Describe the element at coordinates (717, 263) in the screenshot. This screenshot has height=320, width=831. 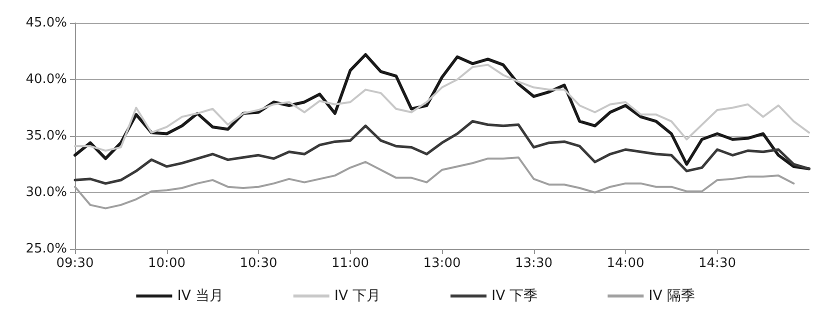
I see `x-tick-label: 14:30` at that location.